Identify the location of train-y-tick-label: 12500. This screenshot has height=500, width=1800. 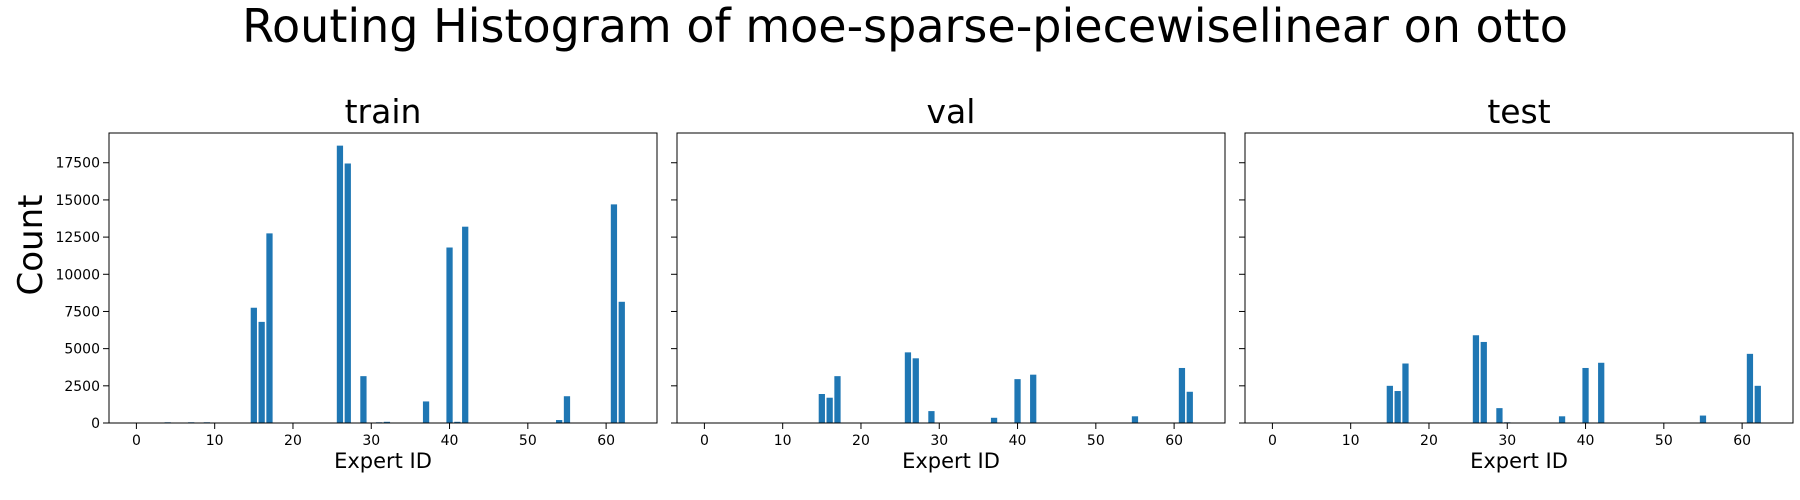
(77, 238).